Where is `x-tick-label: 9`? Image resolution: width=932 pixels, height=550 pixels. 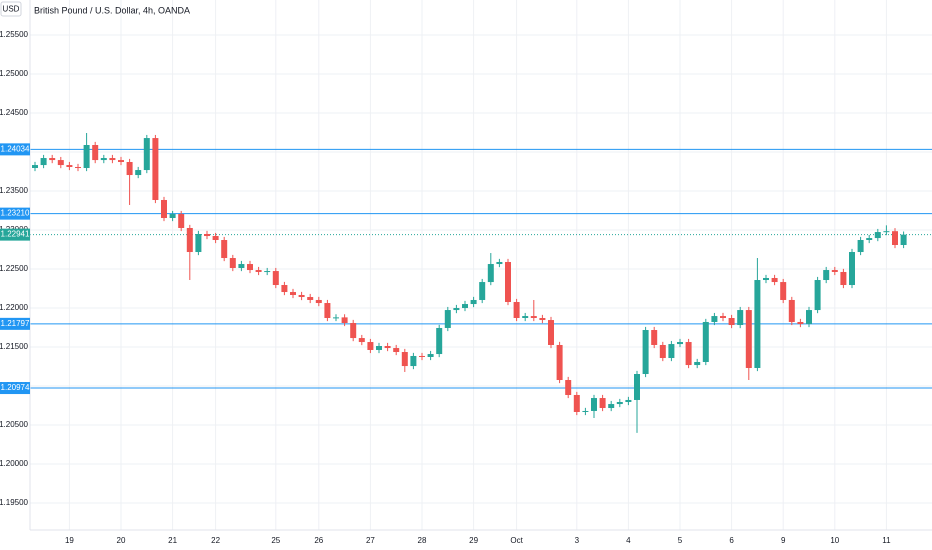 x-tick-label: 9 is located at coordinates (783, 540).